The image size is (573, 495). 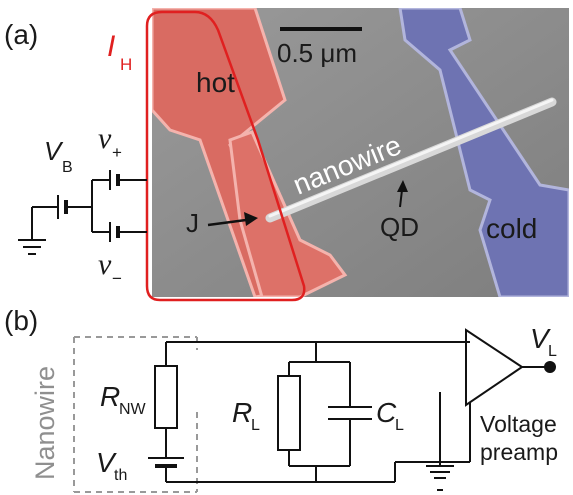 What do you see at coordinates (386, 412) in the screenshot?
I see `cl-label: C` at bounding box center [386, 412].